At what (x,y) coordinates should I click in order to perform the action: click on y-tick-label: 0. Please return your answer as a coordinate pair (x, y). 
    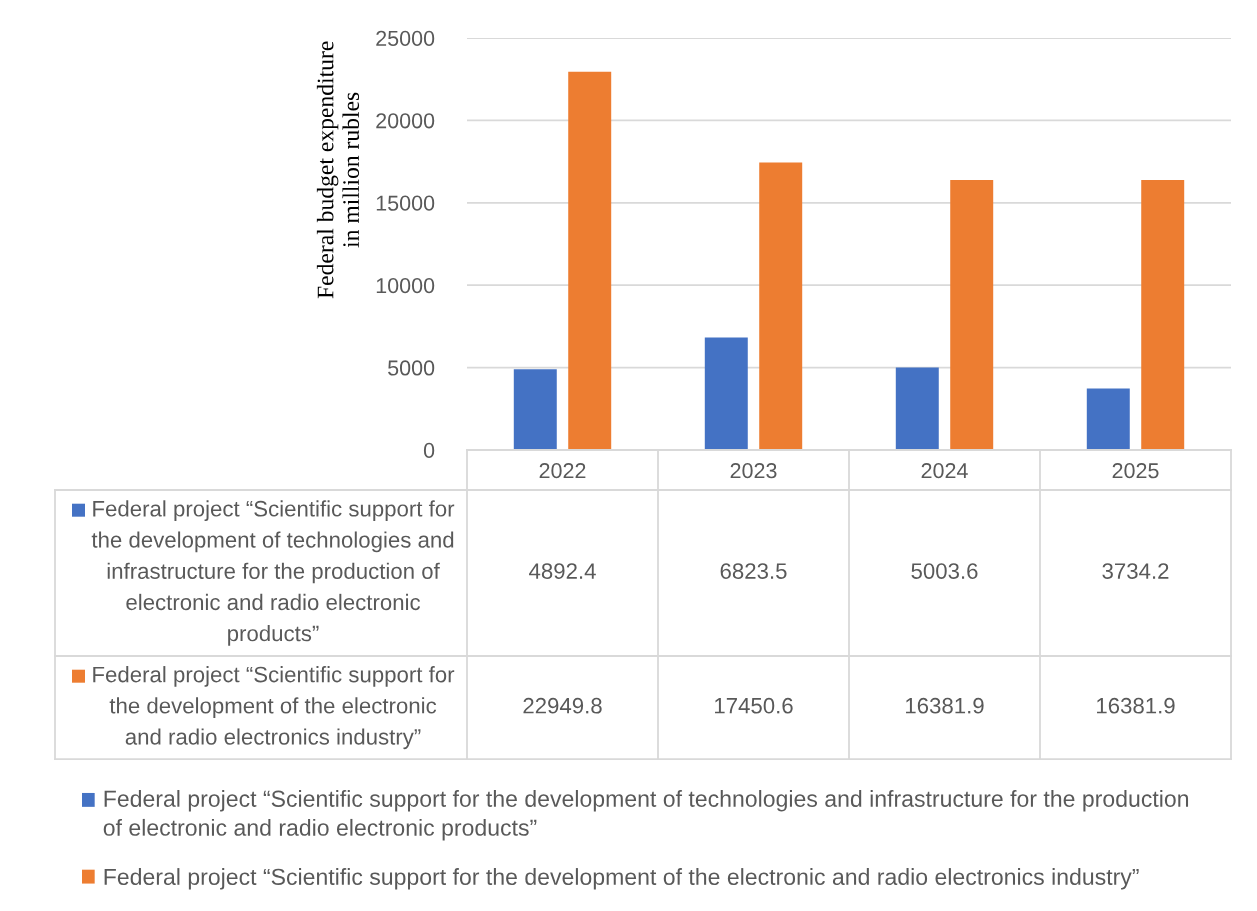
    Looking at the image, I should click on (429, 450).